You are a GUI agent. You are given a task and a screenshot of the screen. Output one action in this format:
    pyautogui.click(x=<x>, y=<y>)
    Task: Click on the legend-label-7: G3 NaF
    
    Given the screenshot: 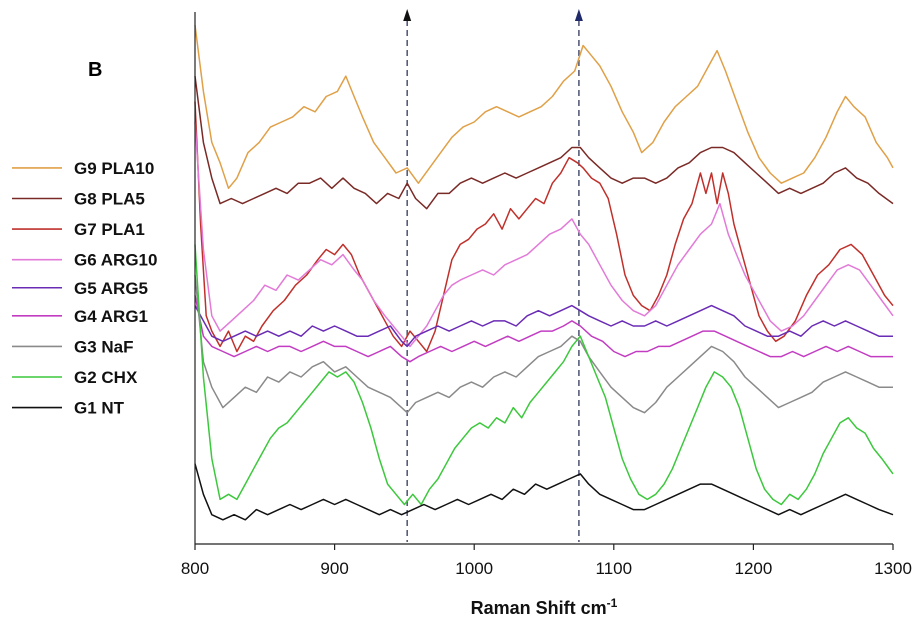 What is the action you would take?
    pyautogui.click(x=104, y=346)
    